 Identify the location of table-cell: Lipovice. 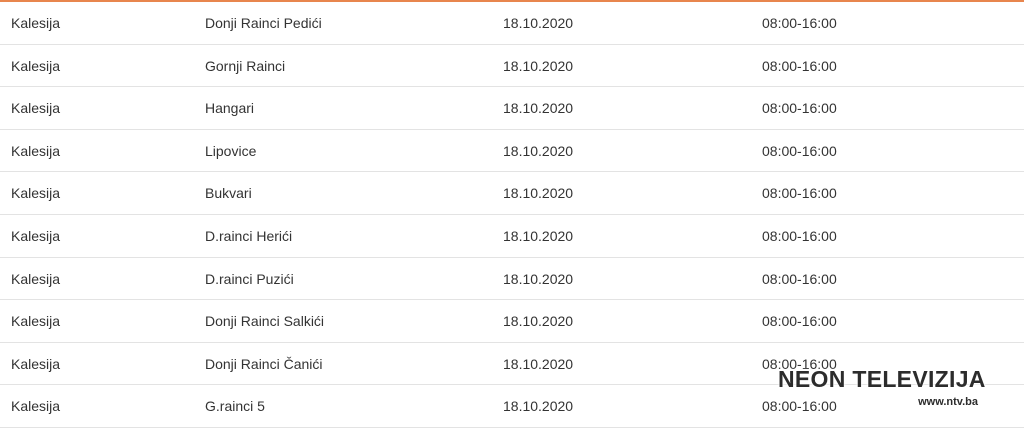
(231, 150).